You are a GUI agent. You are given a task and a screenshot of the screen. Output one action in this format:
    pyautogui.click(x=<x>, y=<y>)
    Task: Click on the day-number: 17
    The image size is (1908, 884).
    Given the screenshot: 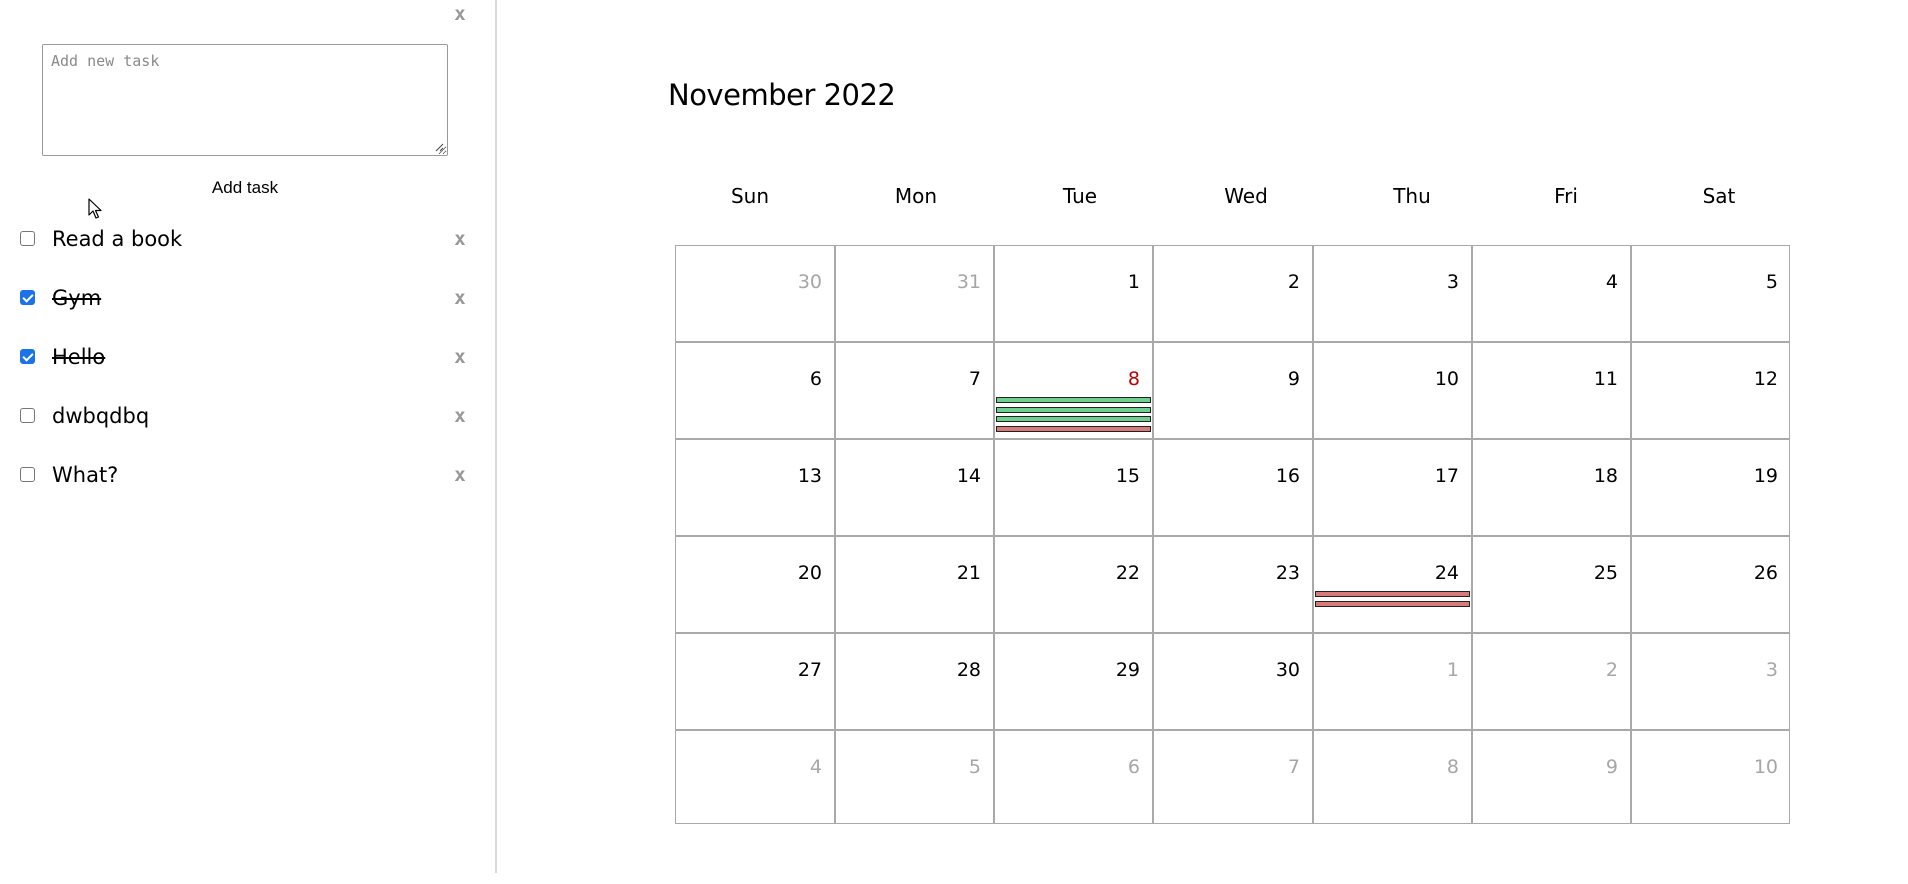 What is the action you would take?
    pyautogui.click(x=1446, y=476)
    